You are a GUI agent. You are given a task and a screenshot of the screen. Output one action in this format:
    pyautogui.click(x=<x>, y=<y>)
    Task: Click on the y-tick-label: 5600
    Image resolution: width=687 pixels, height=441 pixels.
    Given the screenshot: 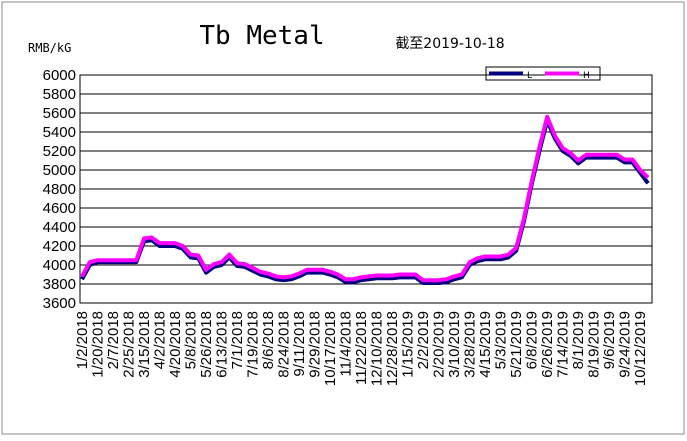 What is the action you would take?
    pyautogui.click(x=59, y=113)
    